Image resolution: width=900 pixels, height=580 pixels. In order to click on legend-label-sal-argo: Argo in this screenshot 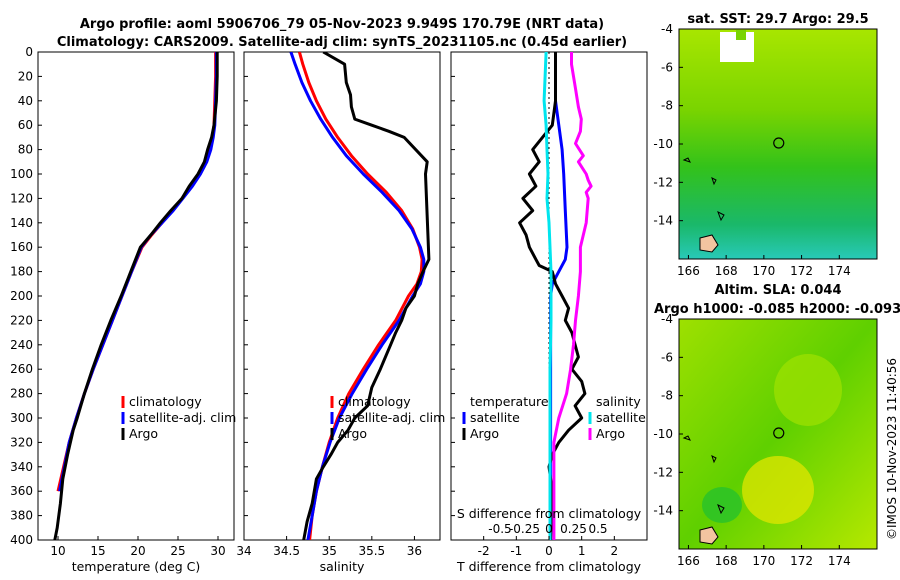, I will do `click(610, 433)`.